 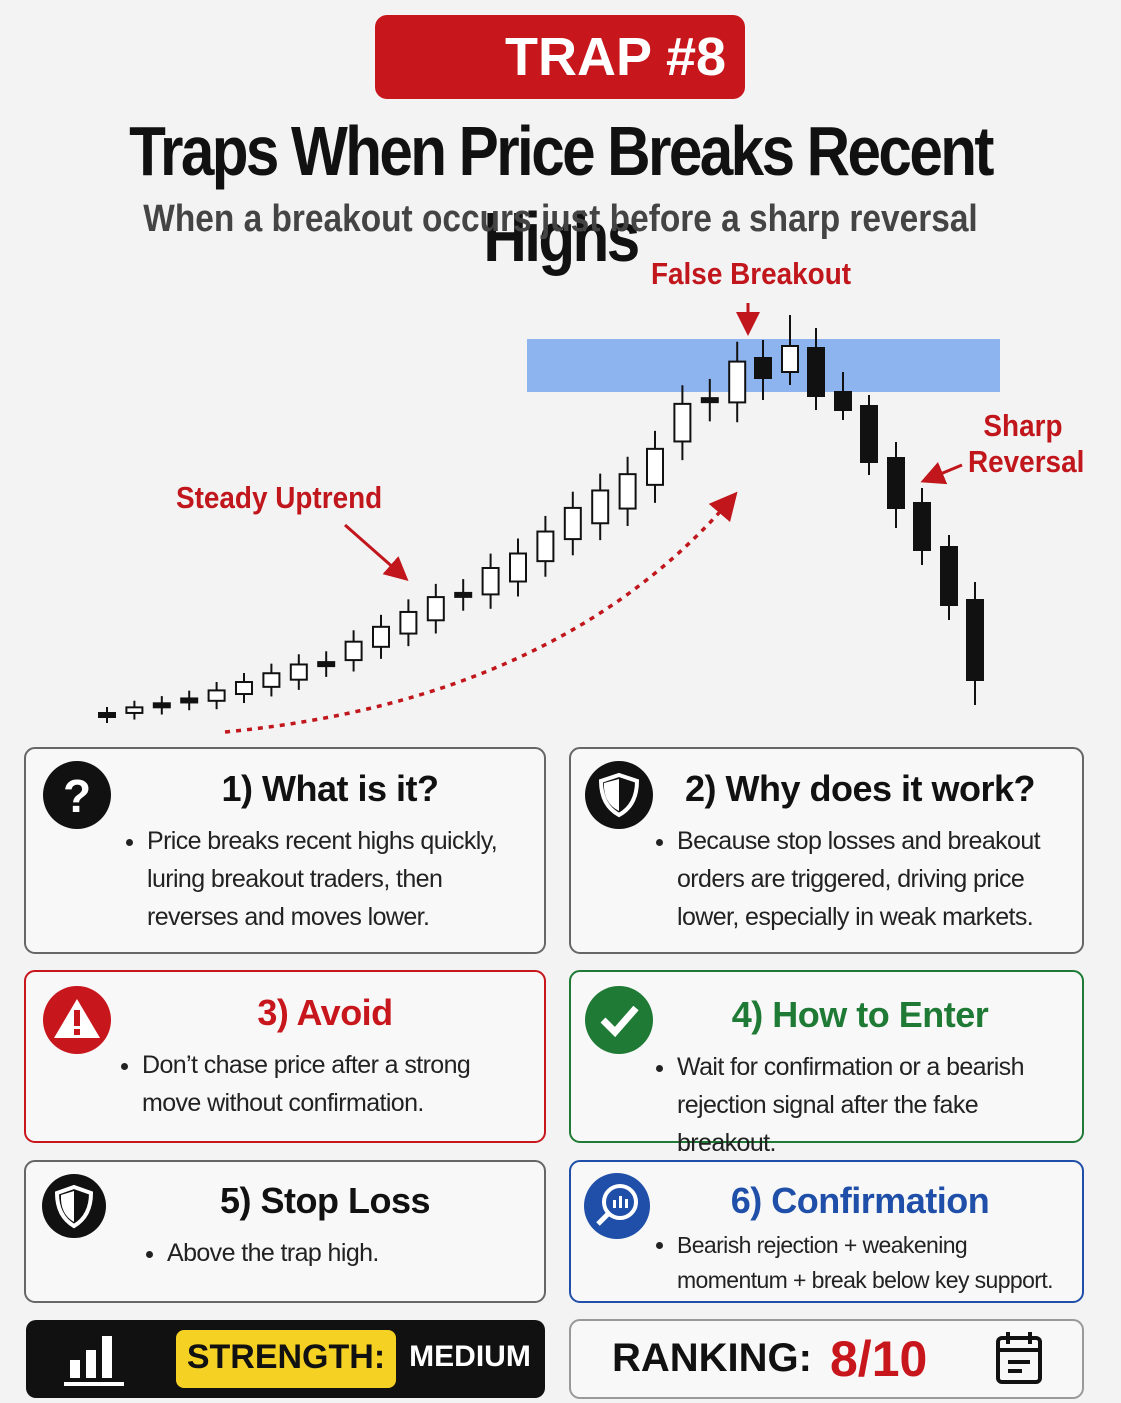 What do you see at coordinates (1026, 443) in the screenshot?
I see `annotation: Sharp Reversal` at bounding box center [1026, 443].